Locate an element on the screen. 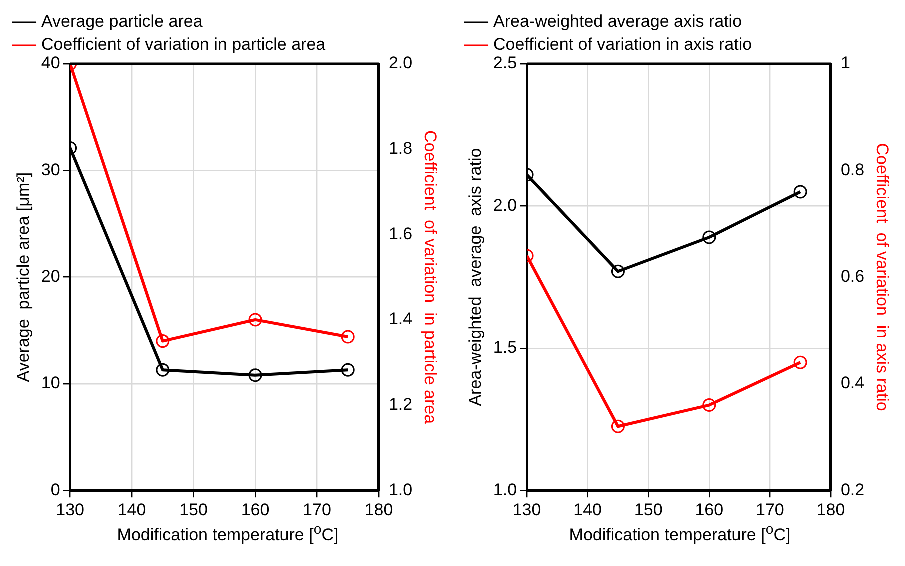 The height and width of the screenshot is (566, 905). legend-label: Average particle area is located at coordinates (123, 22).